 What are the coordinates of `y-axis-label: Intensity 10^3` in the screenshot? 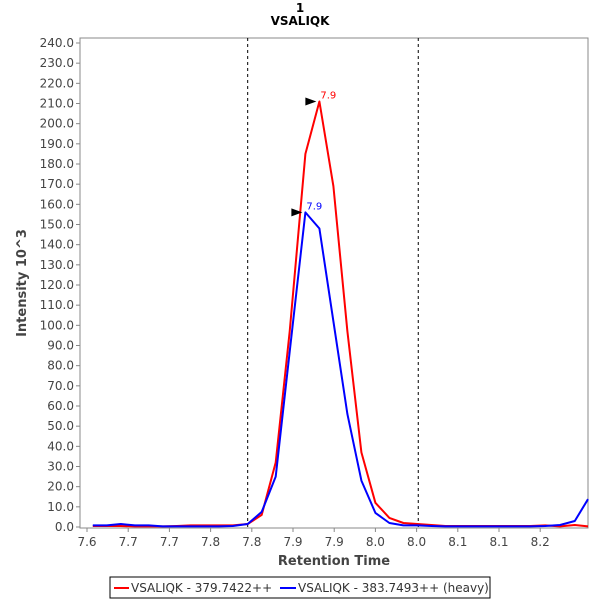 It's located at (22, 283).